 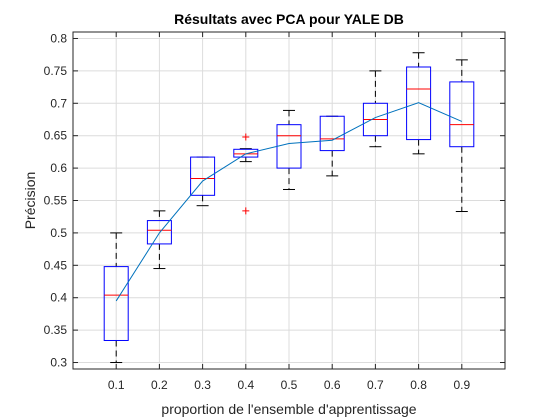 What do you see at coordinates (375, 385) in the screenshot?
I see `x-tick-label: 0.7` at bounding box center [375, 385].